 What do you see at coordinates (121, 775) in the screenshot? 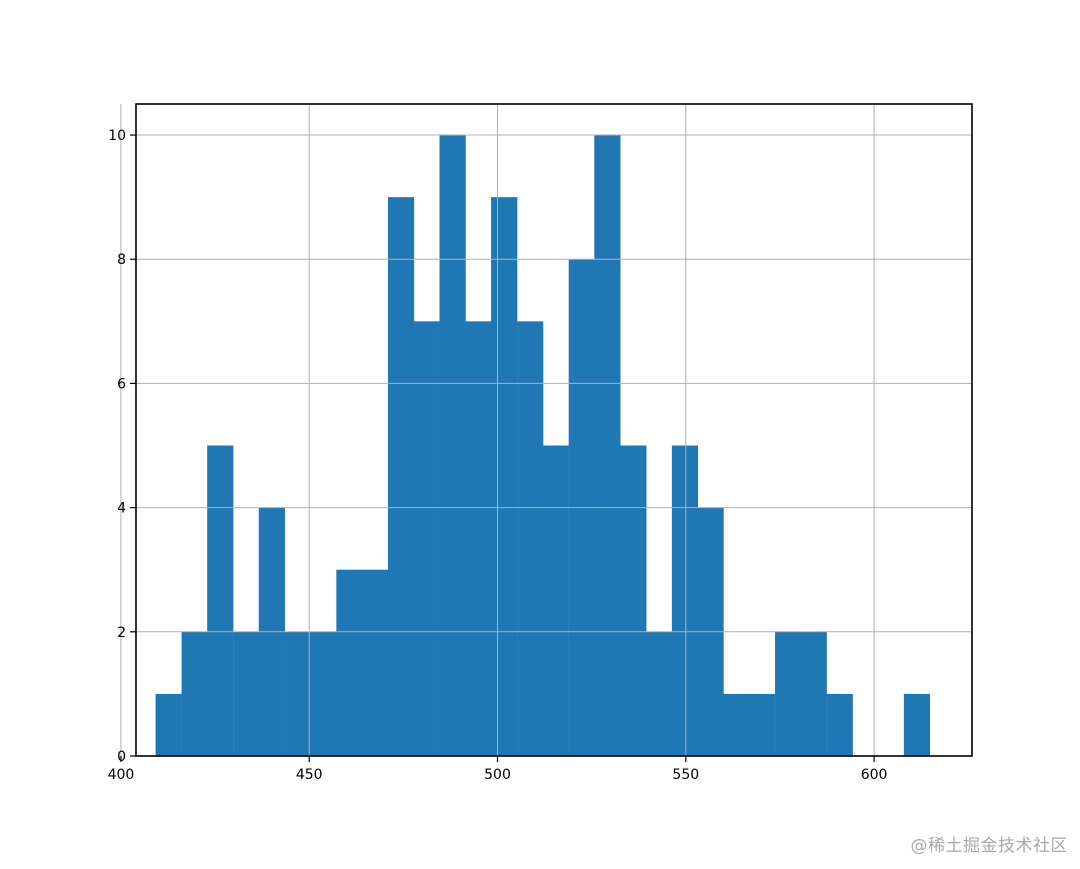
I see `x-tick-label-400: 400` at bounding box center [121, 775].